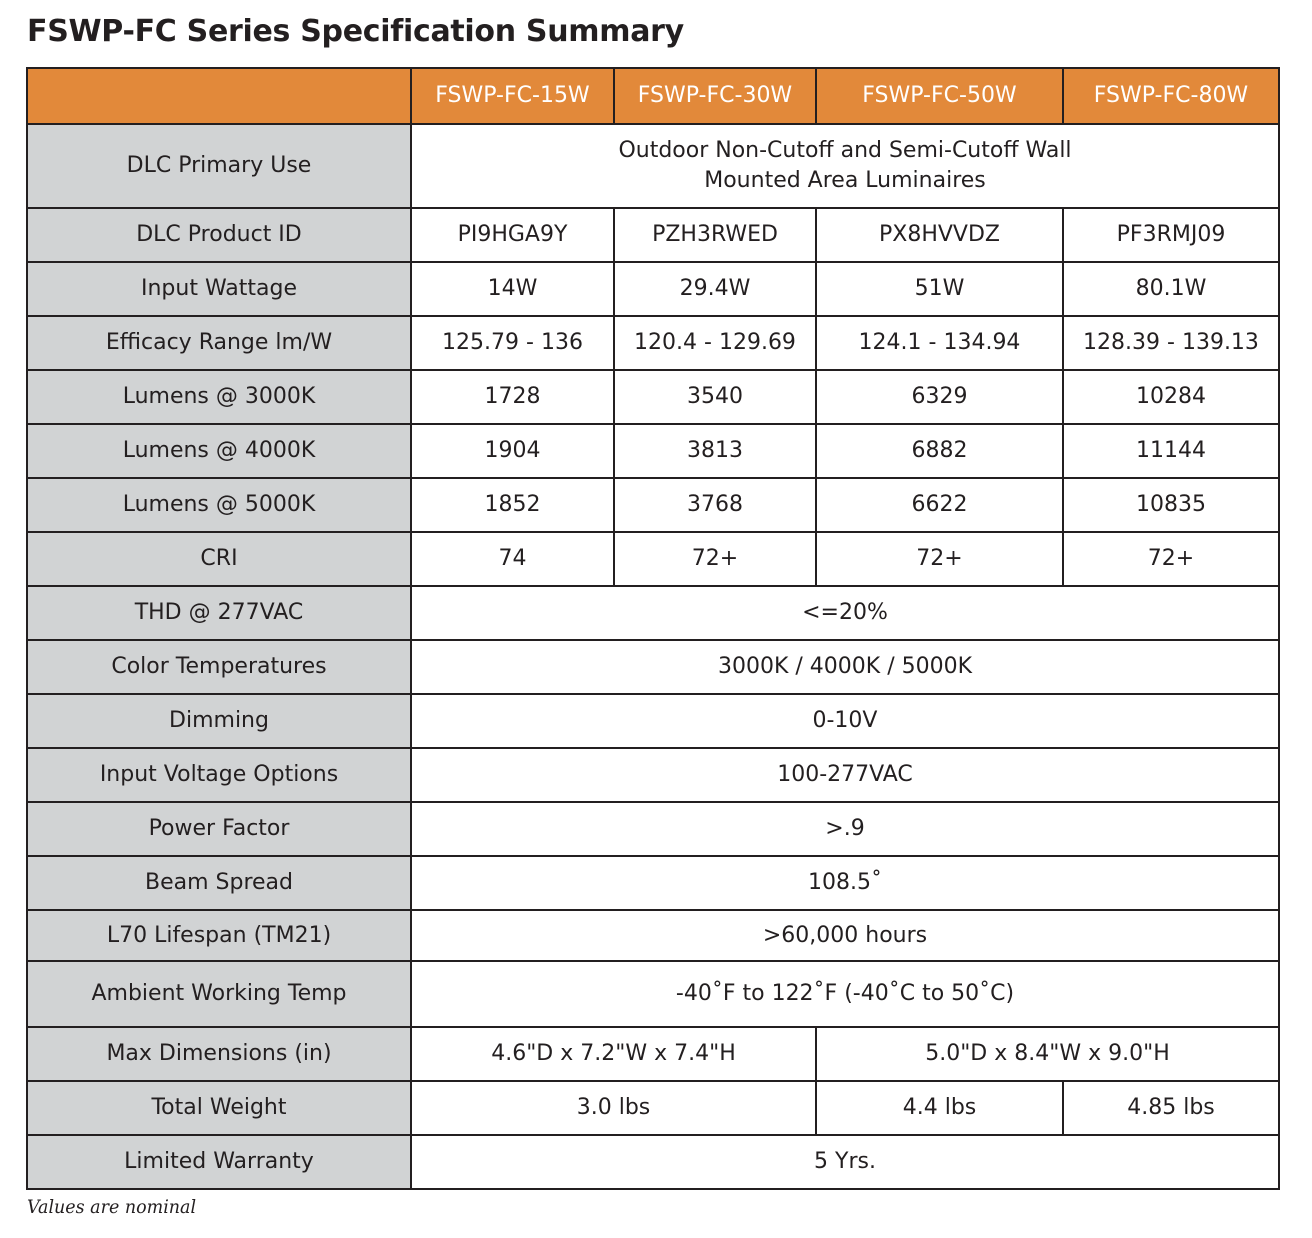 The image size is (1312, 1238). Describe the element at coordinates (219, 96) in the screenshot. I see `header-corner-cell` at that location.